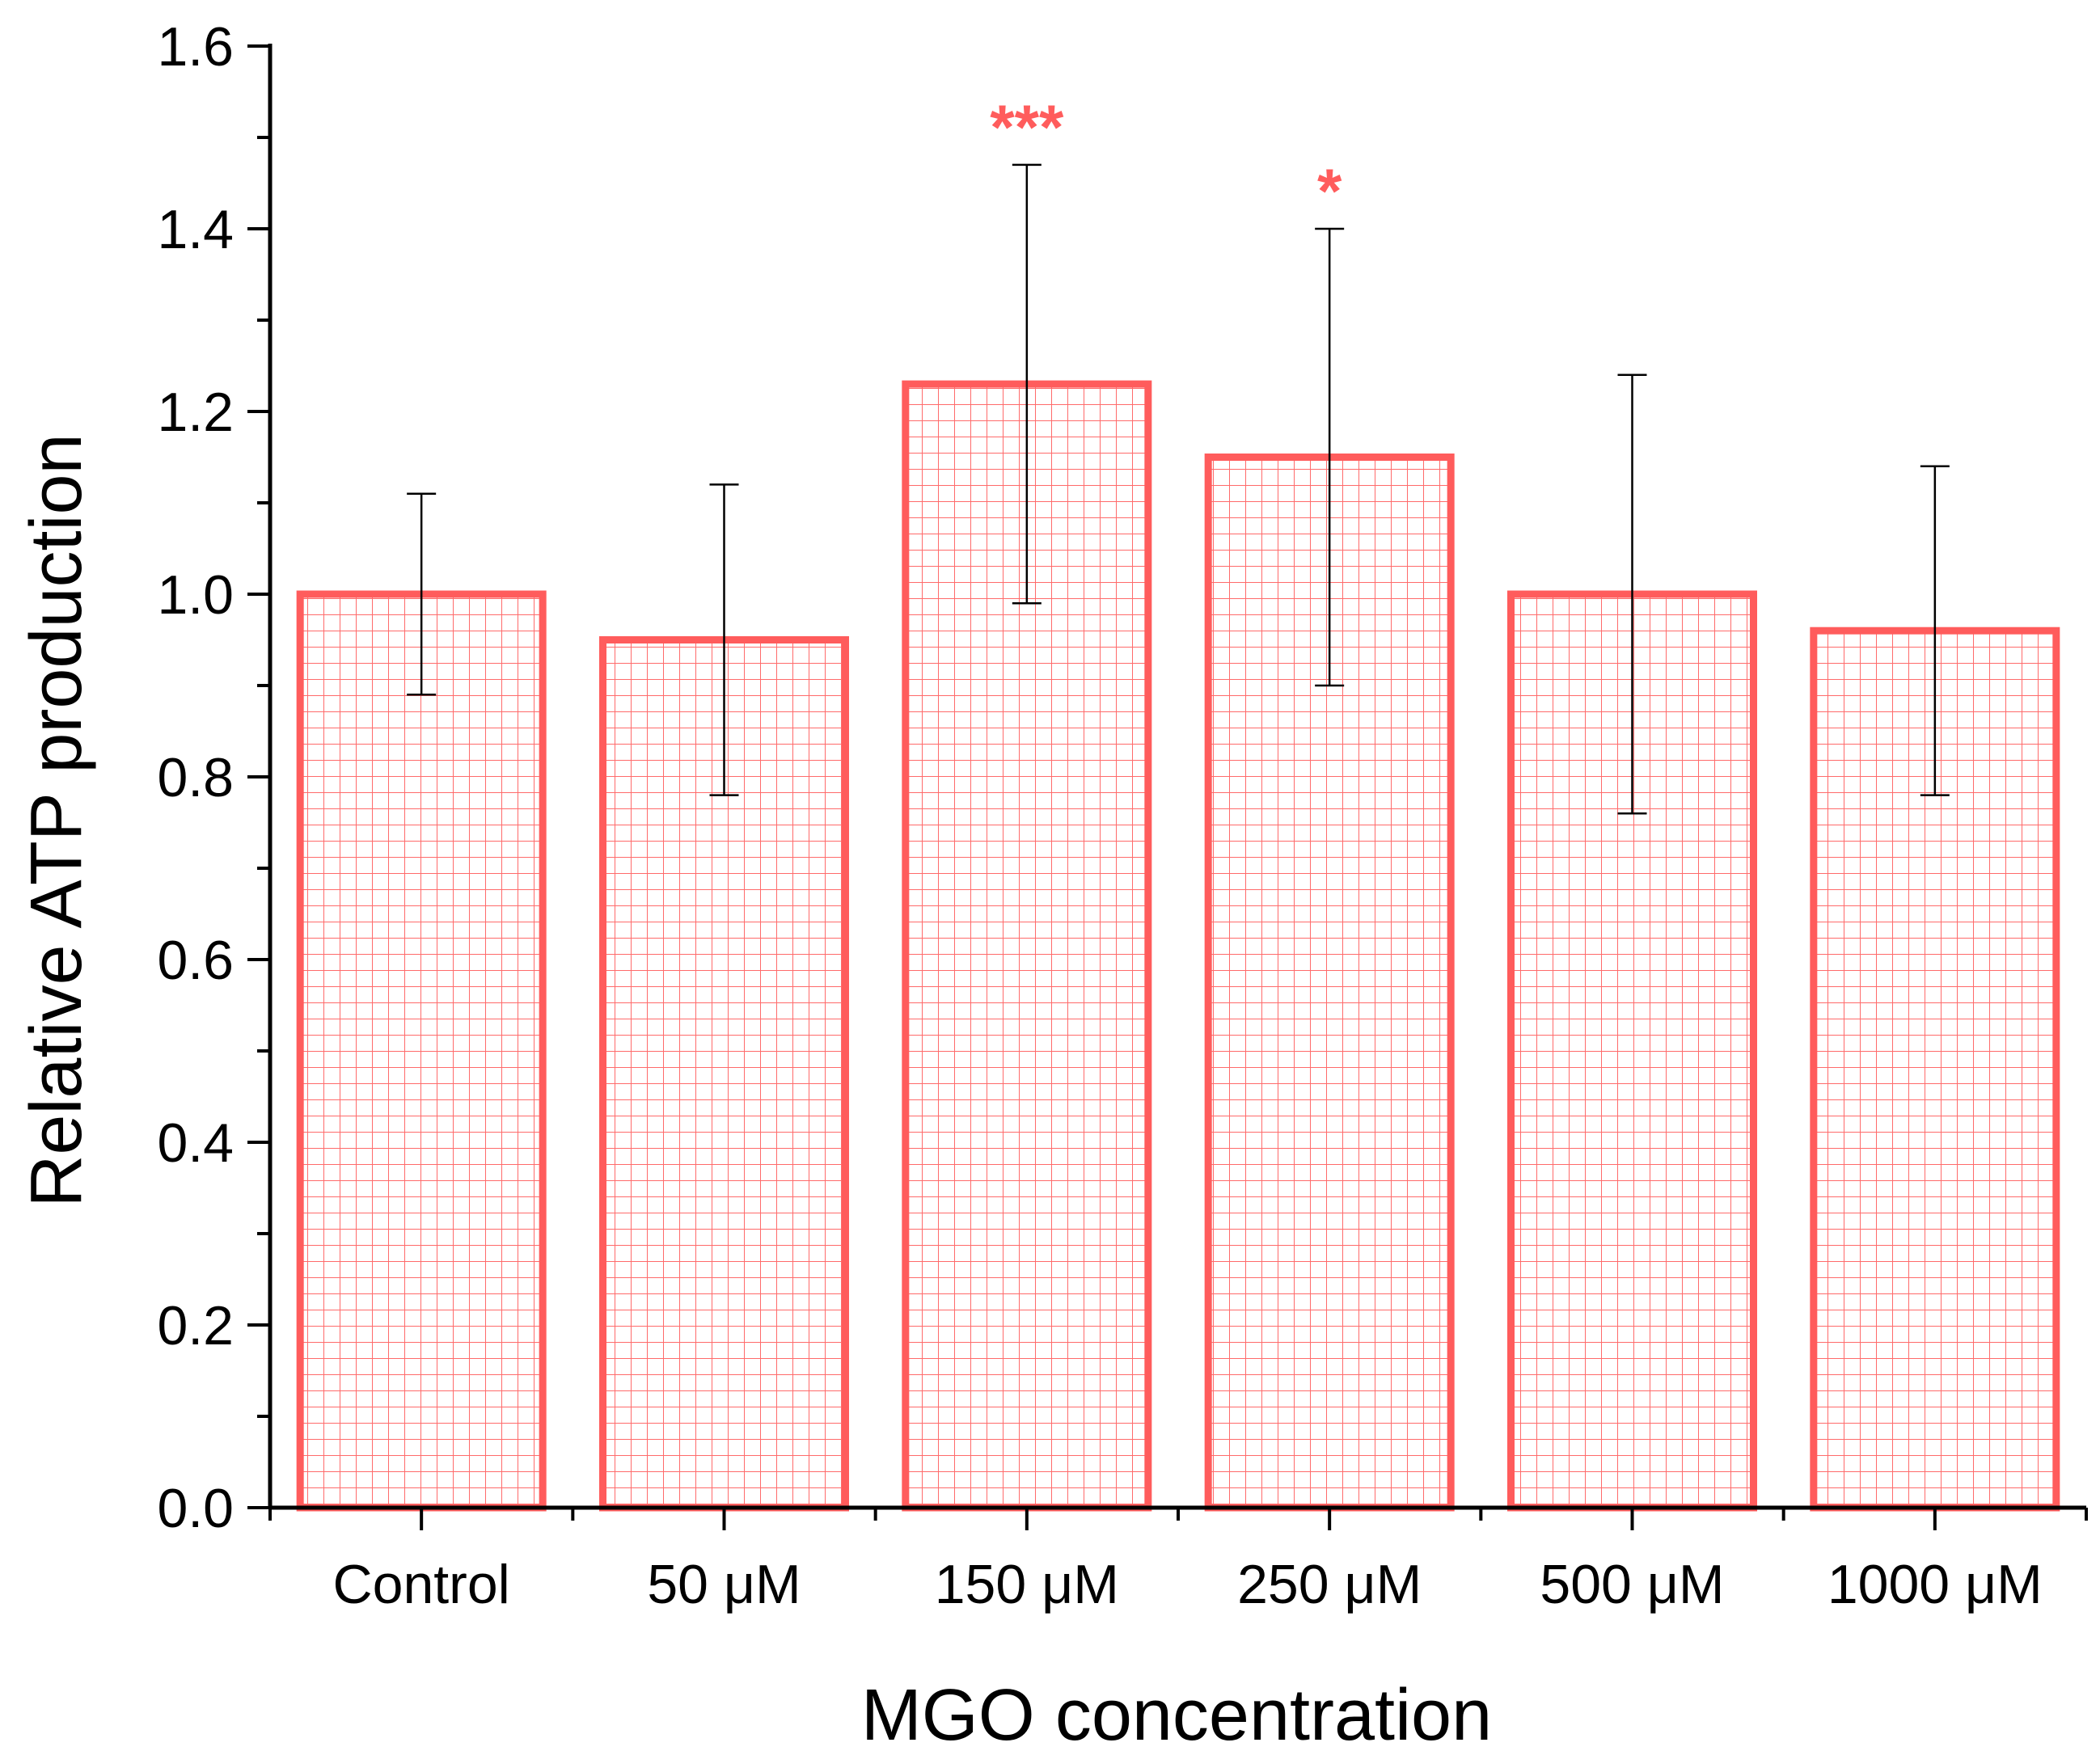 The height and width of the screenshot is (1751, 2100). Describe the element at coordinates (195, 229) in the screenshot. I see `y-tick-label-8: 1.4` at that location.